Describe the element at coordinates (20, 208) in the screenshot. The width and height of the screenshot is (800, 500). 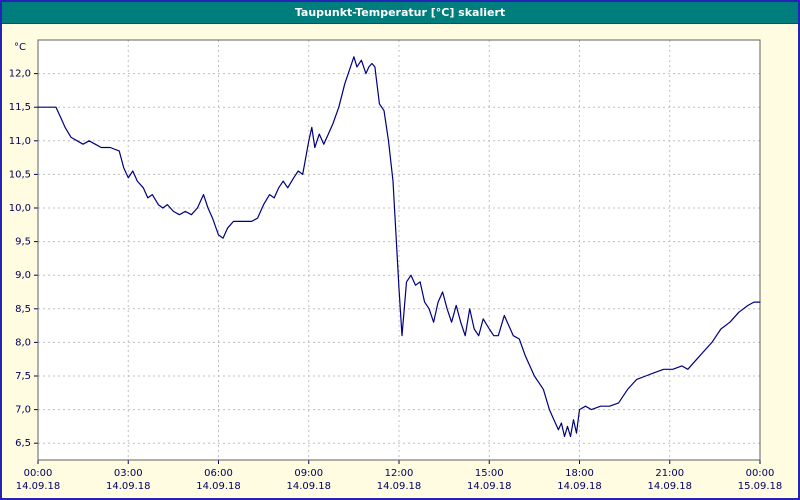
I see `y-tick-label: 10,0` at that location.